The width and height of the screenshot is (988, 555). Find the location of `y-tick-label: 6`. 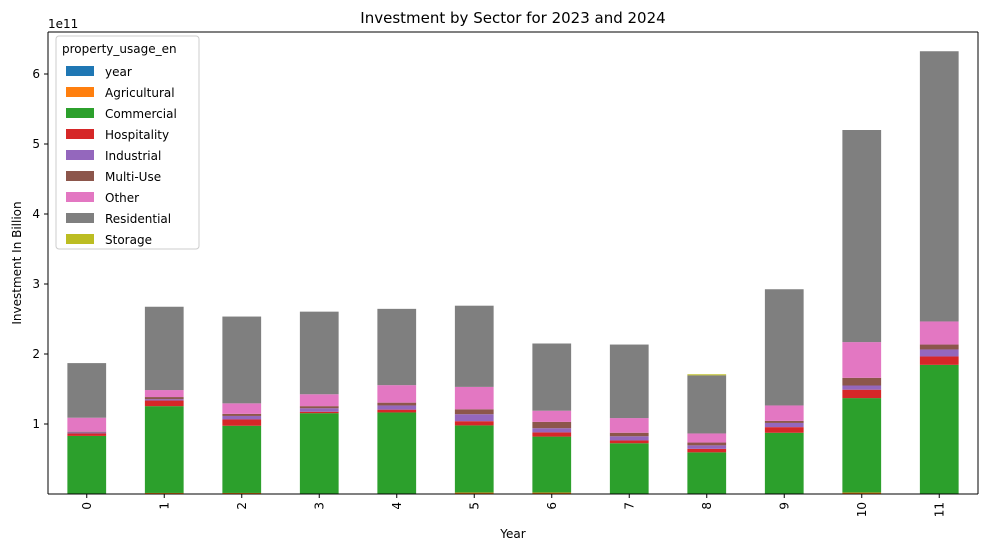

y-tick-label: 6 is located at coordinates (36, 74).